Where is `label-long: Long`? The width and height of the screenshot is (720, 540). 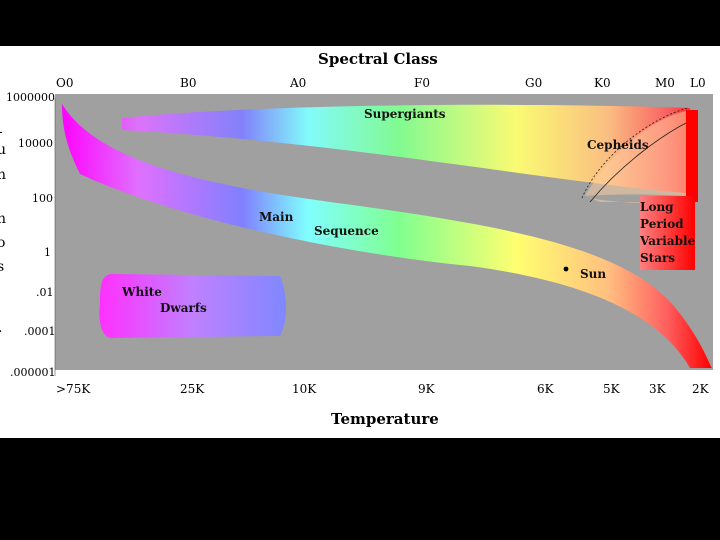
label-long: Long is located at coordinates (657, 207).